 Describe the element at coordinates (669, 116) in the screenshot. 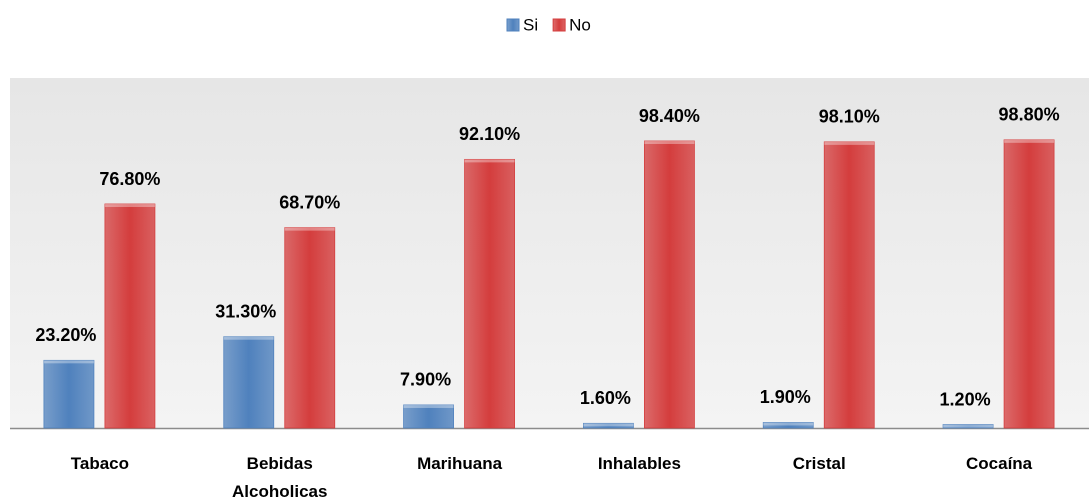

I see `value-label: 98.40%` at that location.